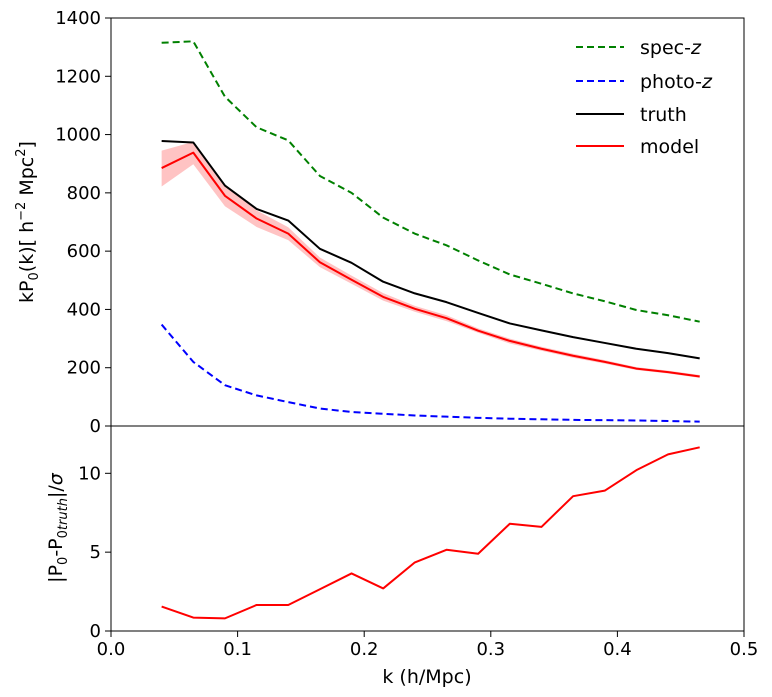  What do you see at coordinates (644, 97) in the screenshot?
I see `legend: spec-z photo-z truth model` at bounding box center [644, 97].